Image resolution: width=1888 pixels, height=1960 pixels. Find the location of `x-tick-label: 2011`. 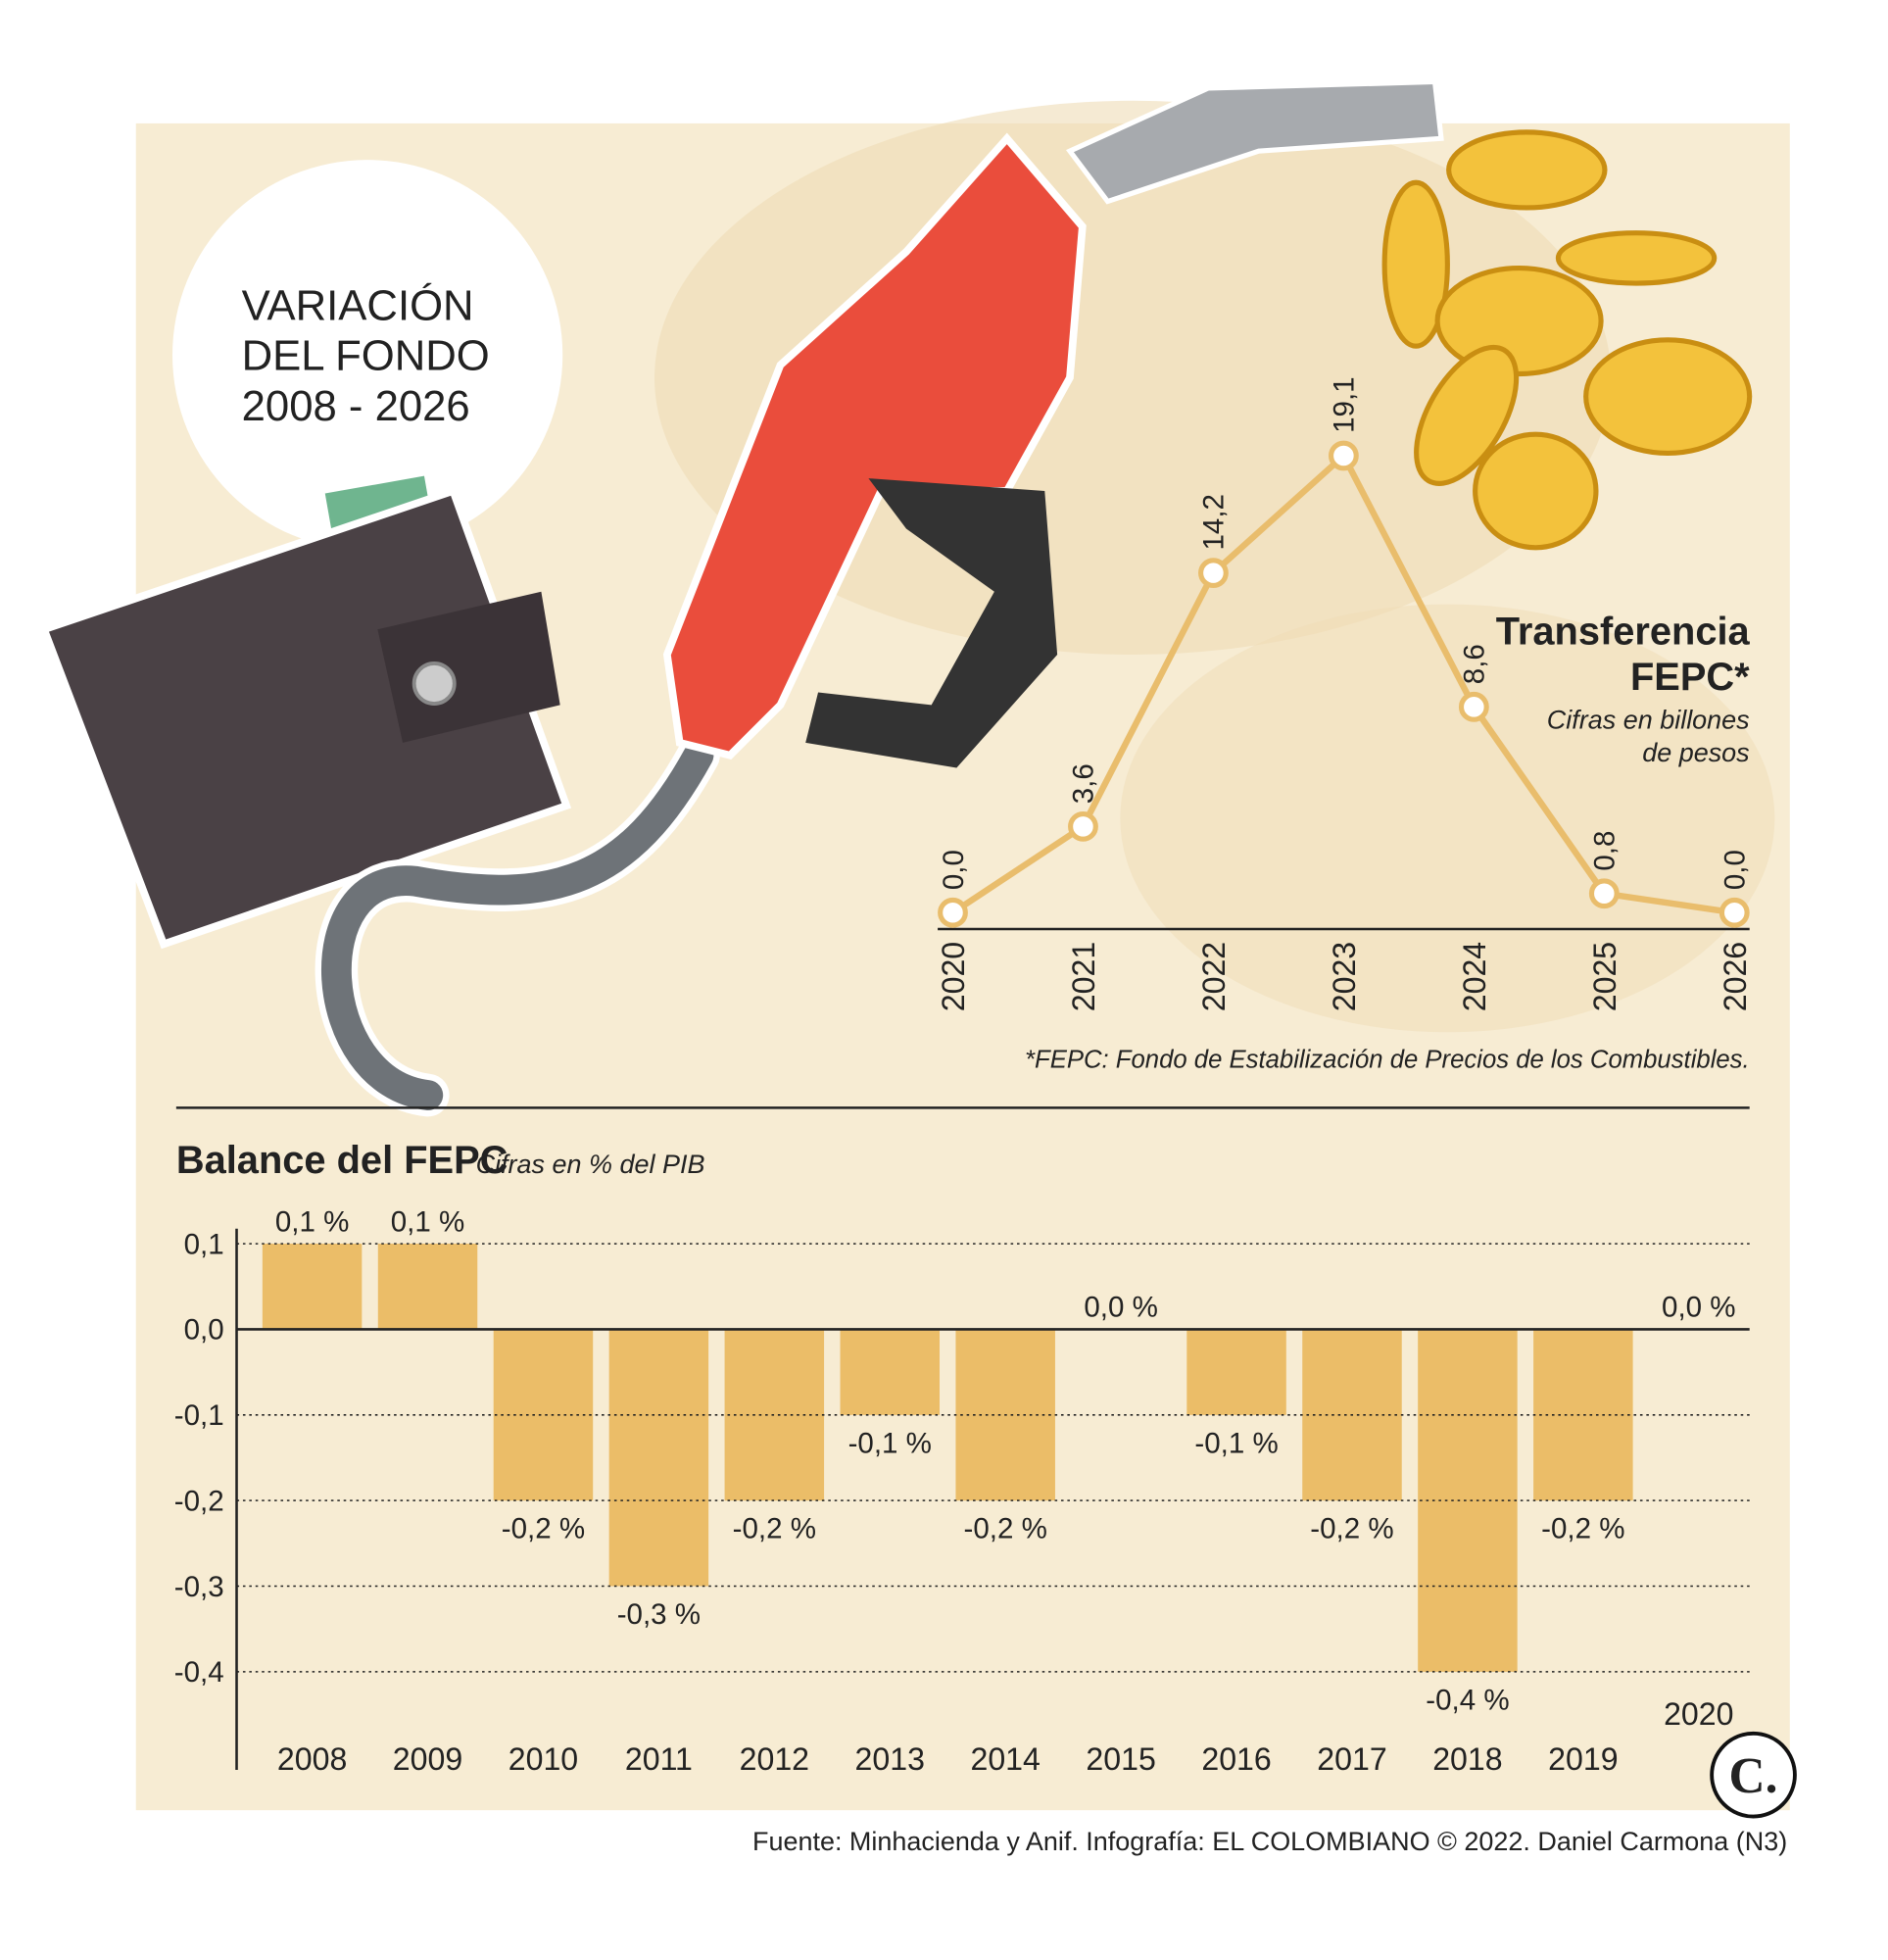

x-tick-label: 2011 is located at coordinates (659, 1759).